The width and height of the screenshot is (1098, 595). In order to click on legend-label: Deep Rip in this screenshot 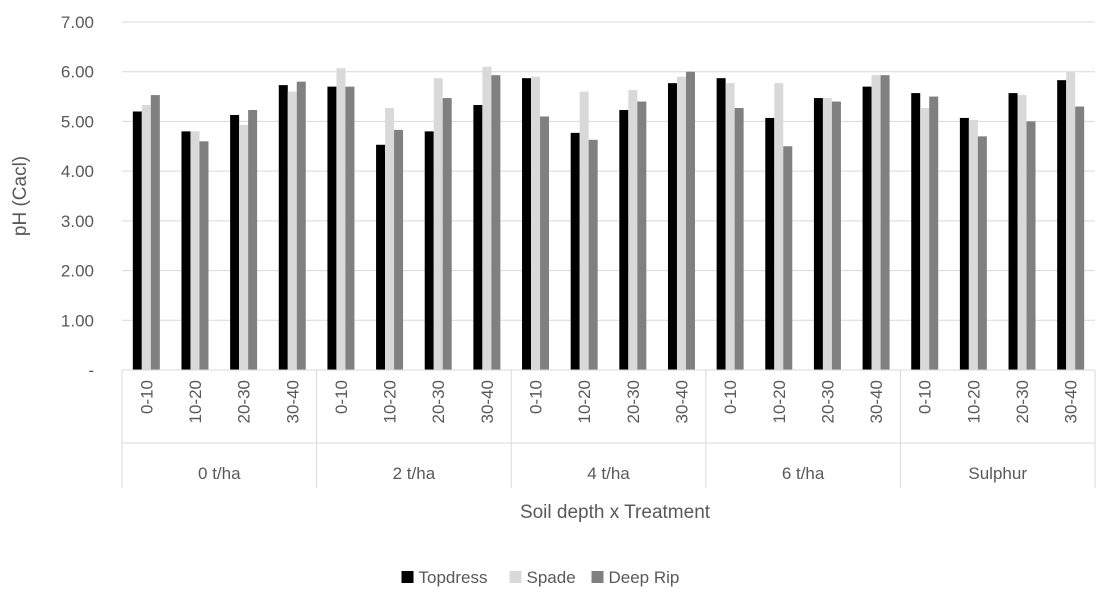, I will do `click(644, 577)`.